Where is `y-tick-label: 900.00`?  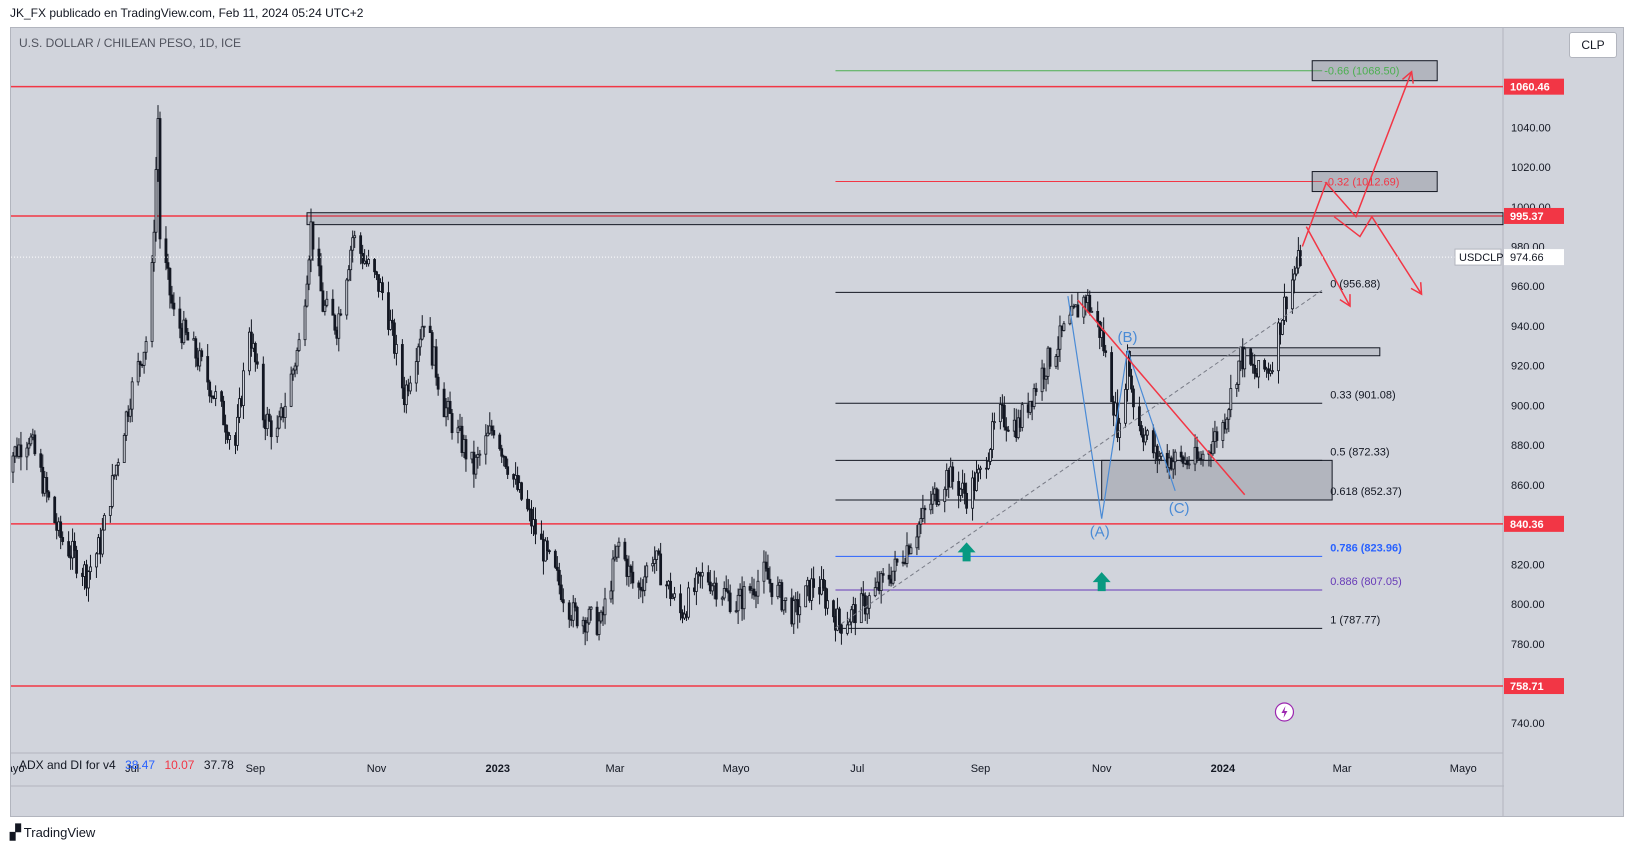 y-tick-label: 900.00 is located at coordinates (1528, 406).